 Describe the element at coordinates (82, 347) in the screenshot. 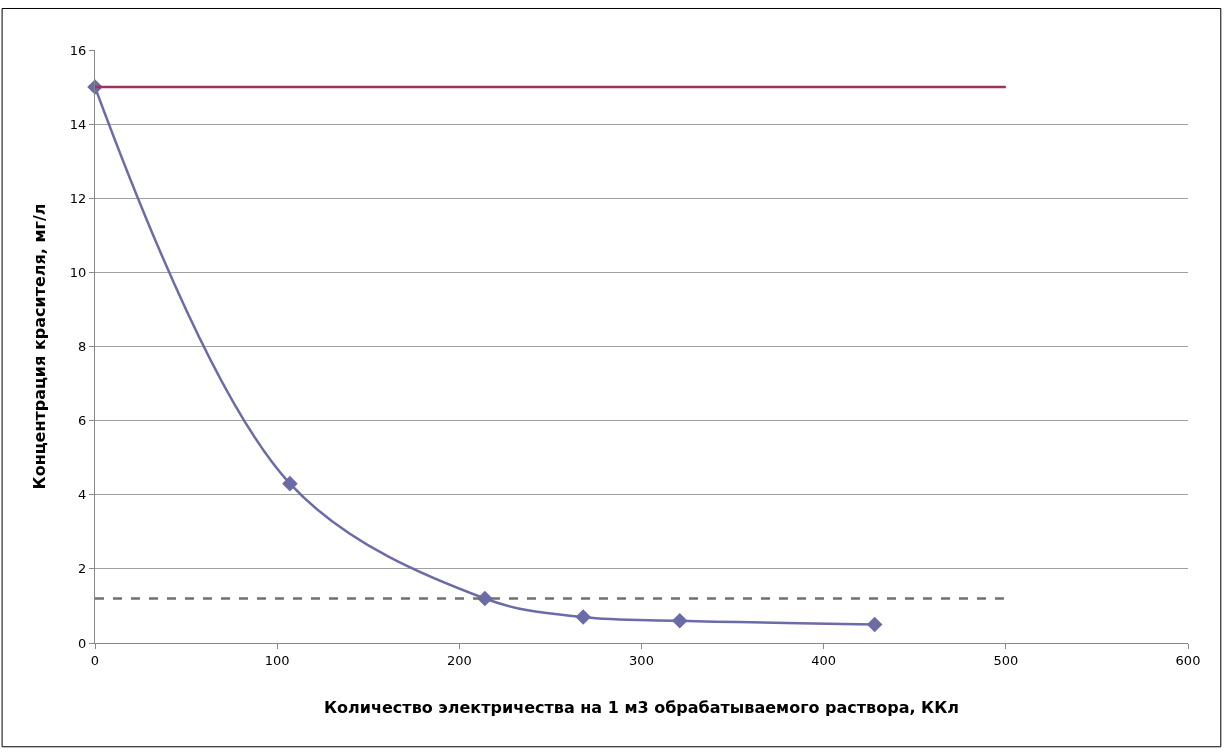

I see `y-tick-label: 8` at that location.